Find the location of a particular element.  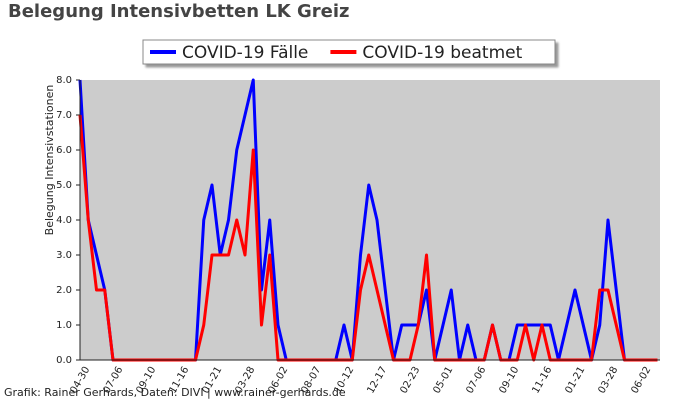

y-tick-label: 5.0 is located at coordinates (64, 185).